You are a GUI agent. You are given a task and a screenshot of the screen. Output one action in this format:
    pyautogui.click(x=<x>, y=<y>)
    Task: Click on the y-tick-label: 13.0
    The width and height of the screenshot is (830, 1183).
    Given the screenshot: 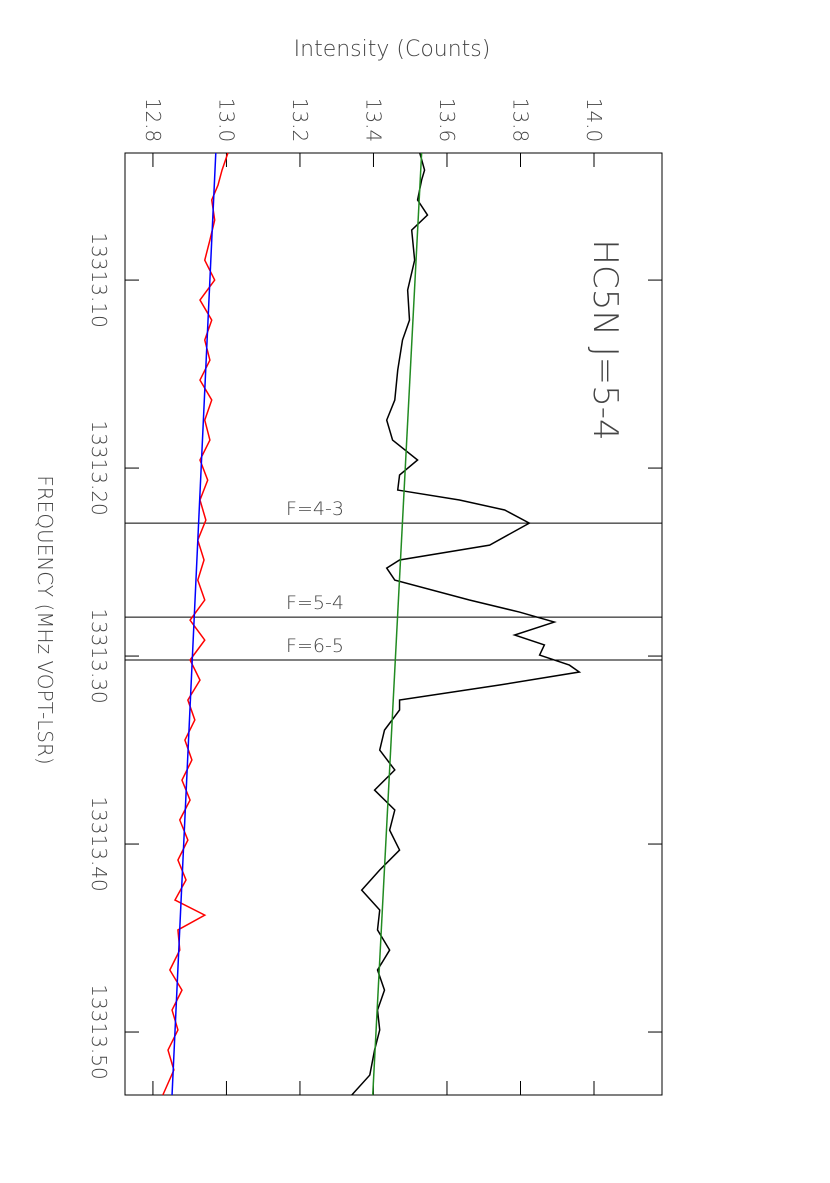 What is the action you would take?
    pyautogui.click(x=226, y=120)
    